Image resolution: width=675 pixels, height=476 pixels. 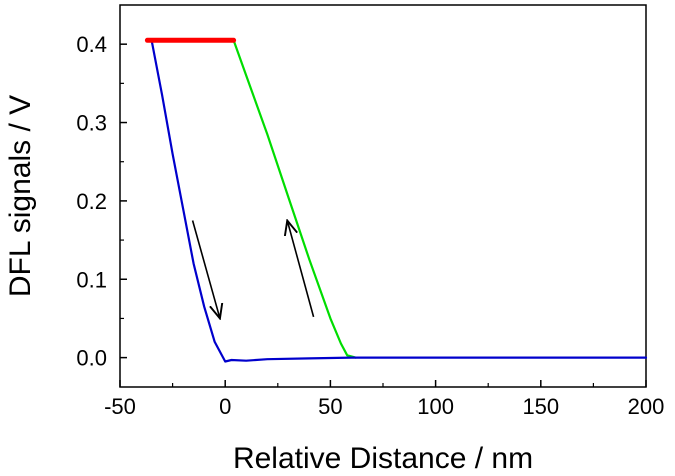 What do you see at coordinates (330, 406) in the screenshot?
I see `x-tick-label: 50` at bounding box center [330, 406].